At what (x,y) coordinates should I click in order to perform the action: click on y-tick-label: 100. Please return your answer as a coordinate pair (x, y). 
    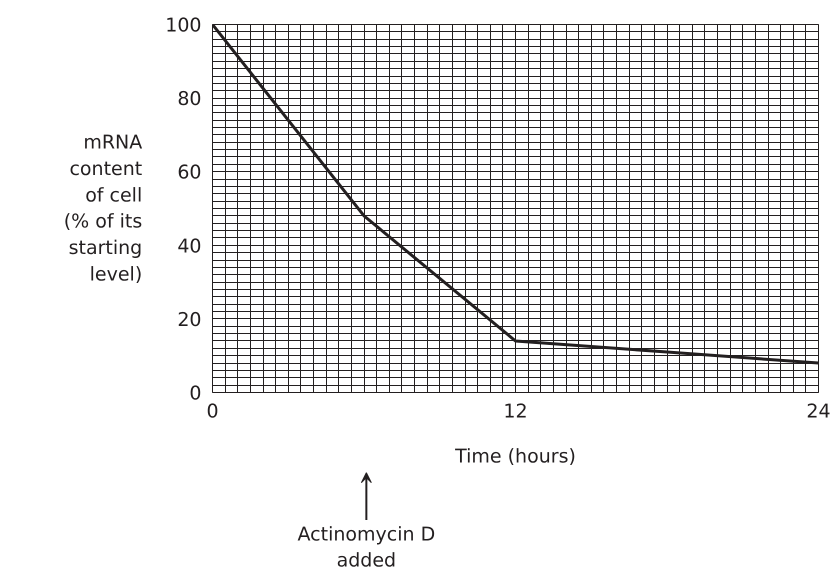
    Looking at the image, I should click on (183, 25).